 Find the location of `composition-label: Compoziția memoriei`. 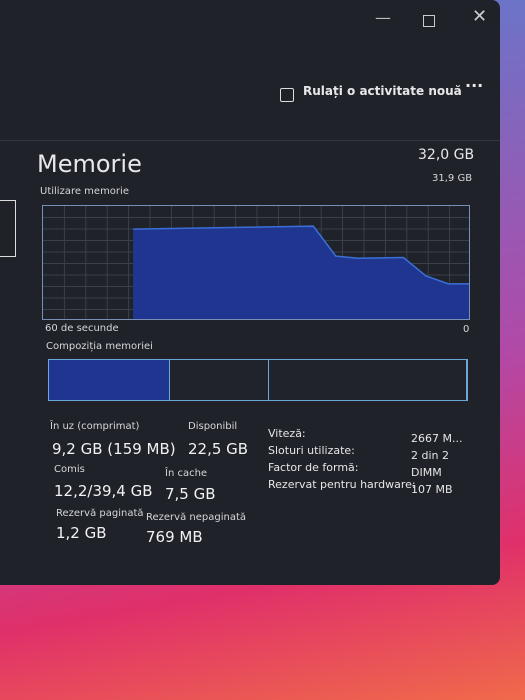

composition-label: Compoziția memoriei is located at coordinates (99, 346).